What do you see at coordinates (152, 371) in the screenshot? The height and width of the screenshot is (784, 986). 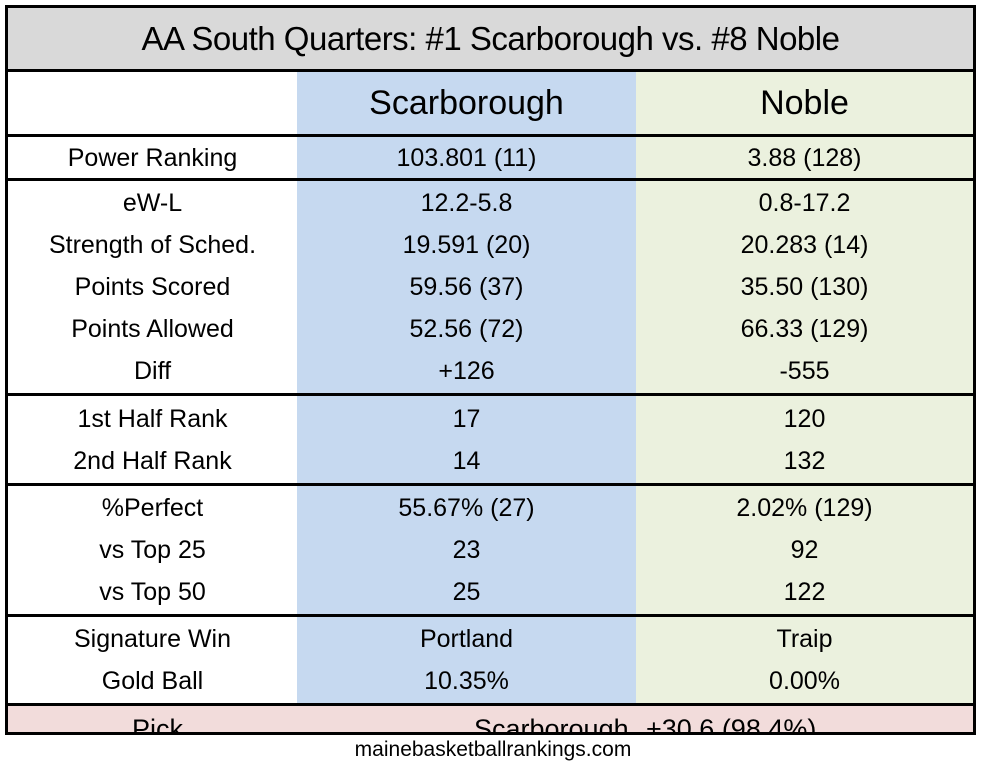 I see `stat-label: Diff` at bounding box center [152, 371].